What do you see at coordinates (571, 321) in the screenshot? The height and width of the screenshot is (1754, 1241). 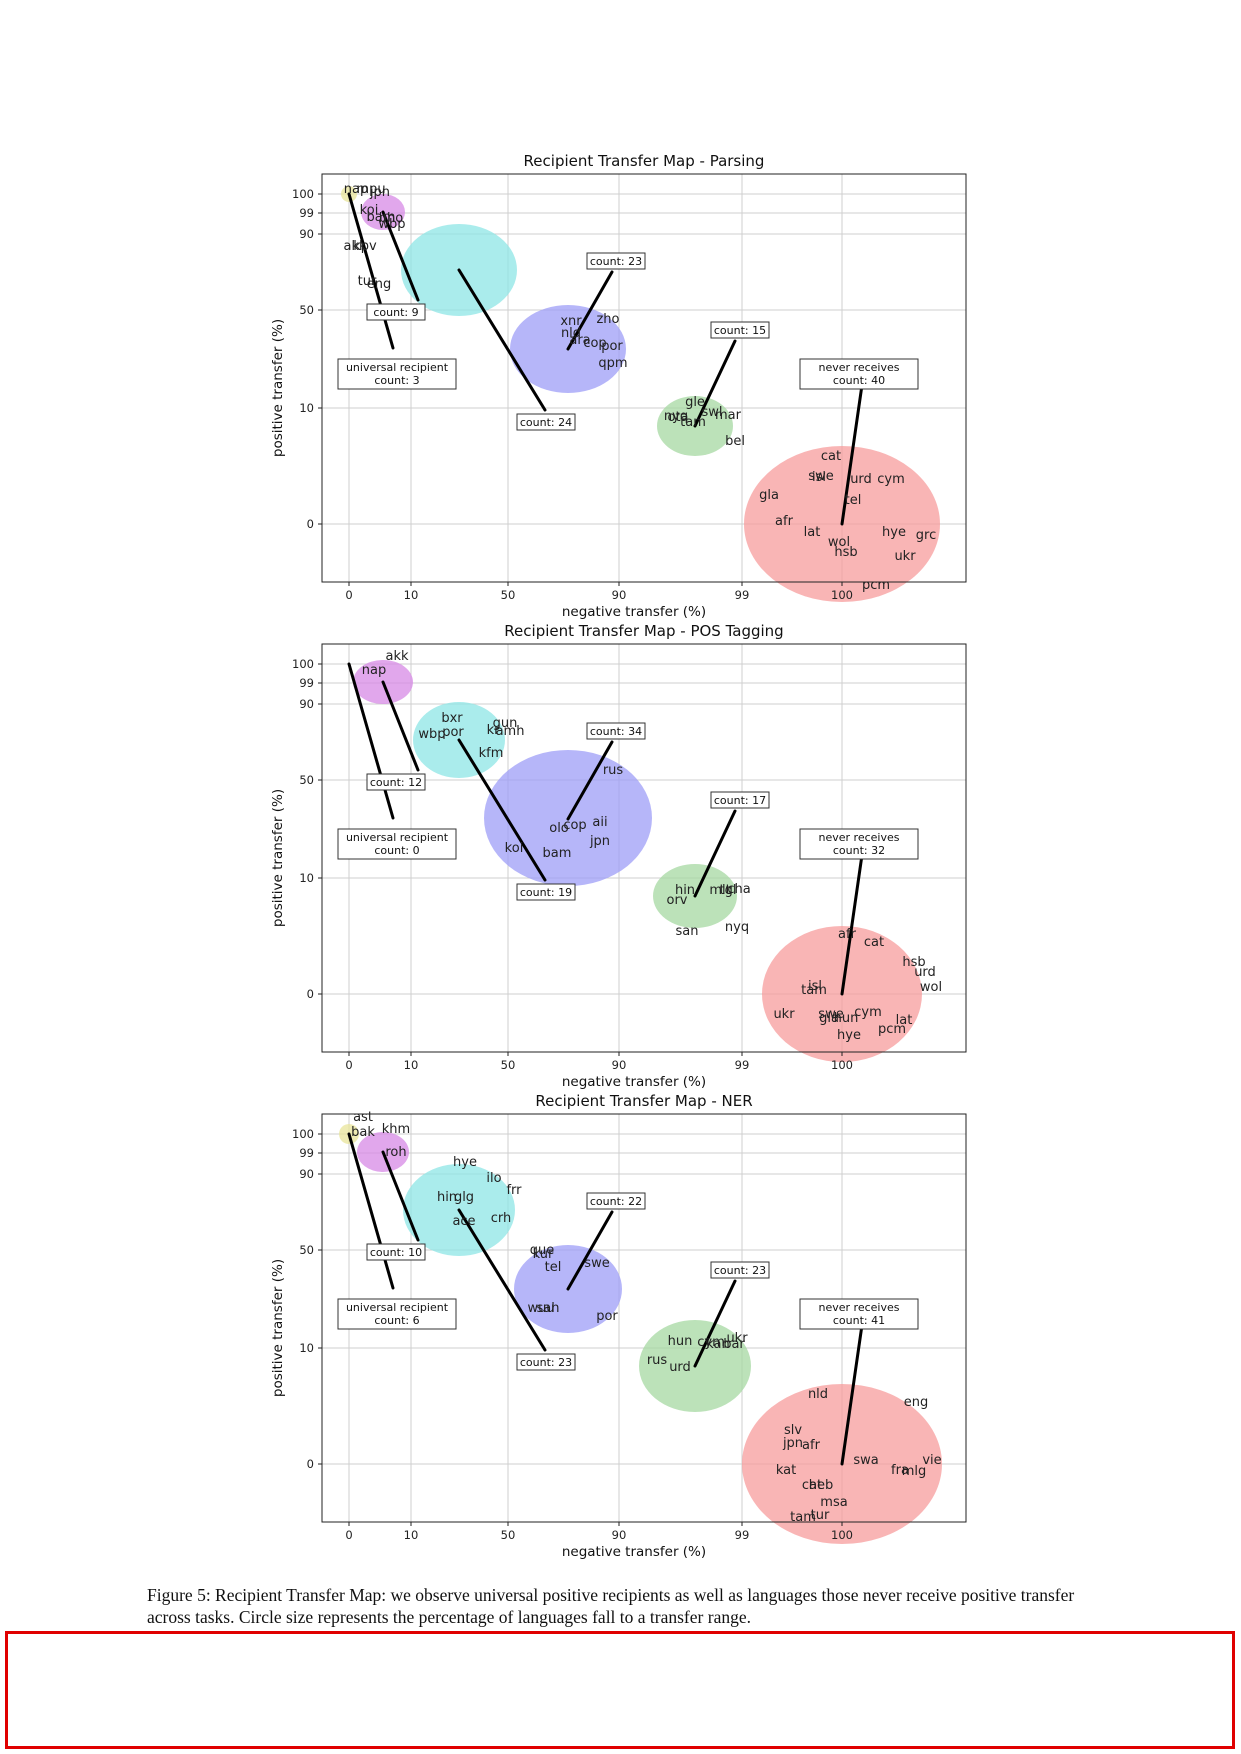 I see `language-label: xnr` at bounding box center [571, 321].